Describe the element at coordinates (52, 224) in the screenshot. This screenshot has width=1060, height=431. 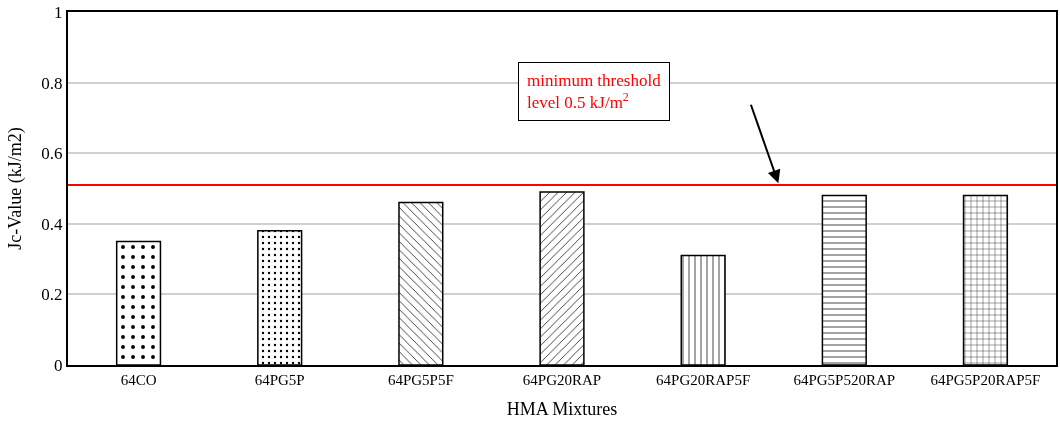
I see `y-tick-label: 0.4` at that location.